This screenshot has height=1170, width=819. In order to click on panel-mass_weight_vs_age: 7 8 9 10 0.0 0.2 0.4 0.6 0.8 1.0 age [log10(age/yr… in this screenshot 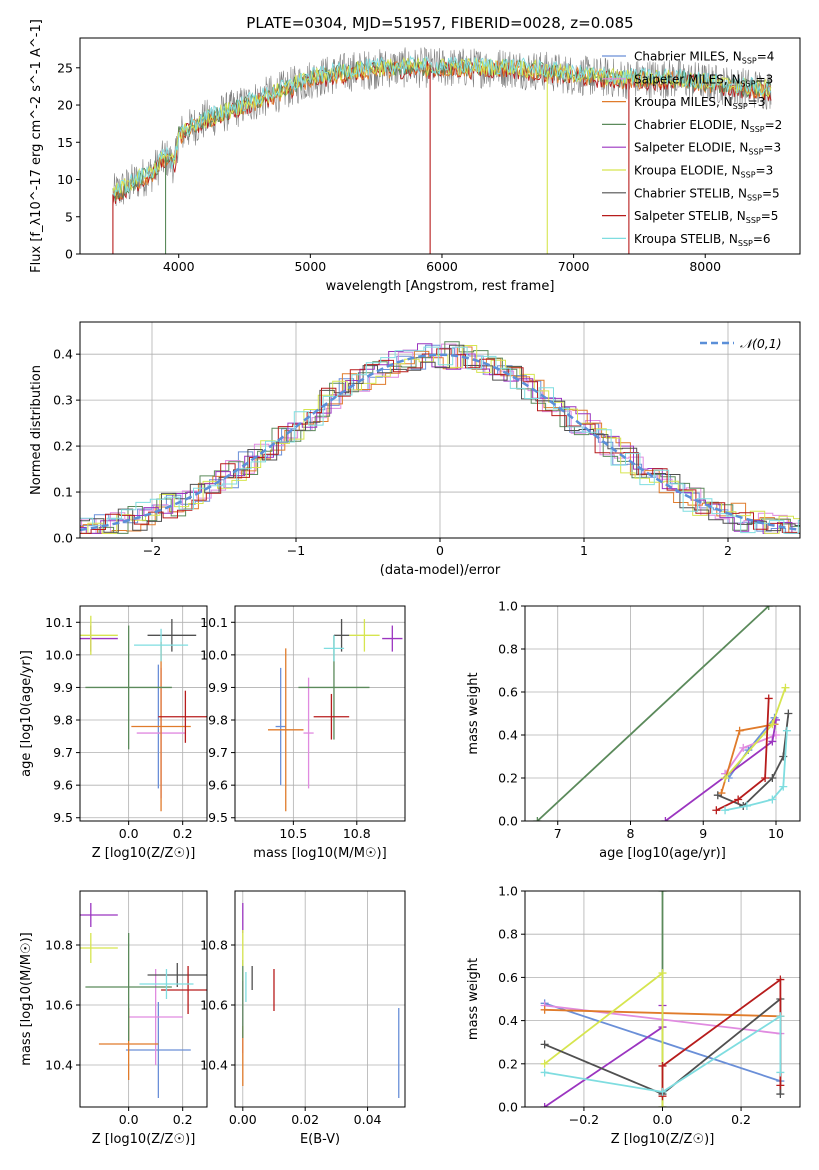, I will do `click(633, 730)`.